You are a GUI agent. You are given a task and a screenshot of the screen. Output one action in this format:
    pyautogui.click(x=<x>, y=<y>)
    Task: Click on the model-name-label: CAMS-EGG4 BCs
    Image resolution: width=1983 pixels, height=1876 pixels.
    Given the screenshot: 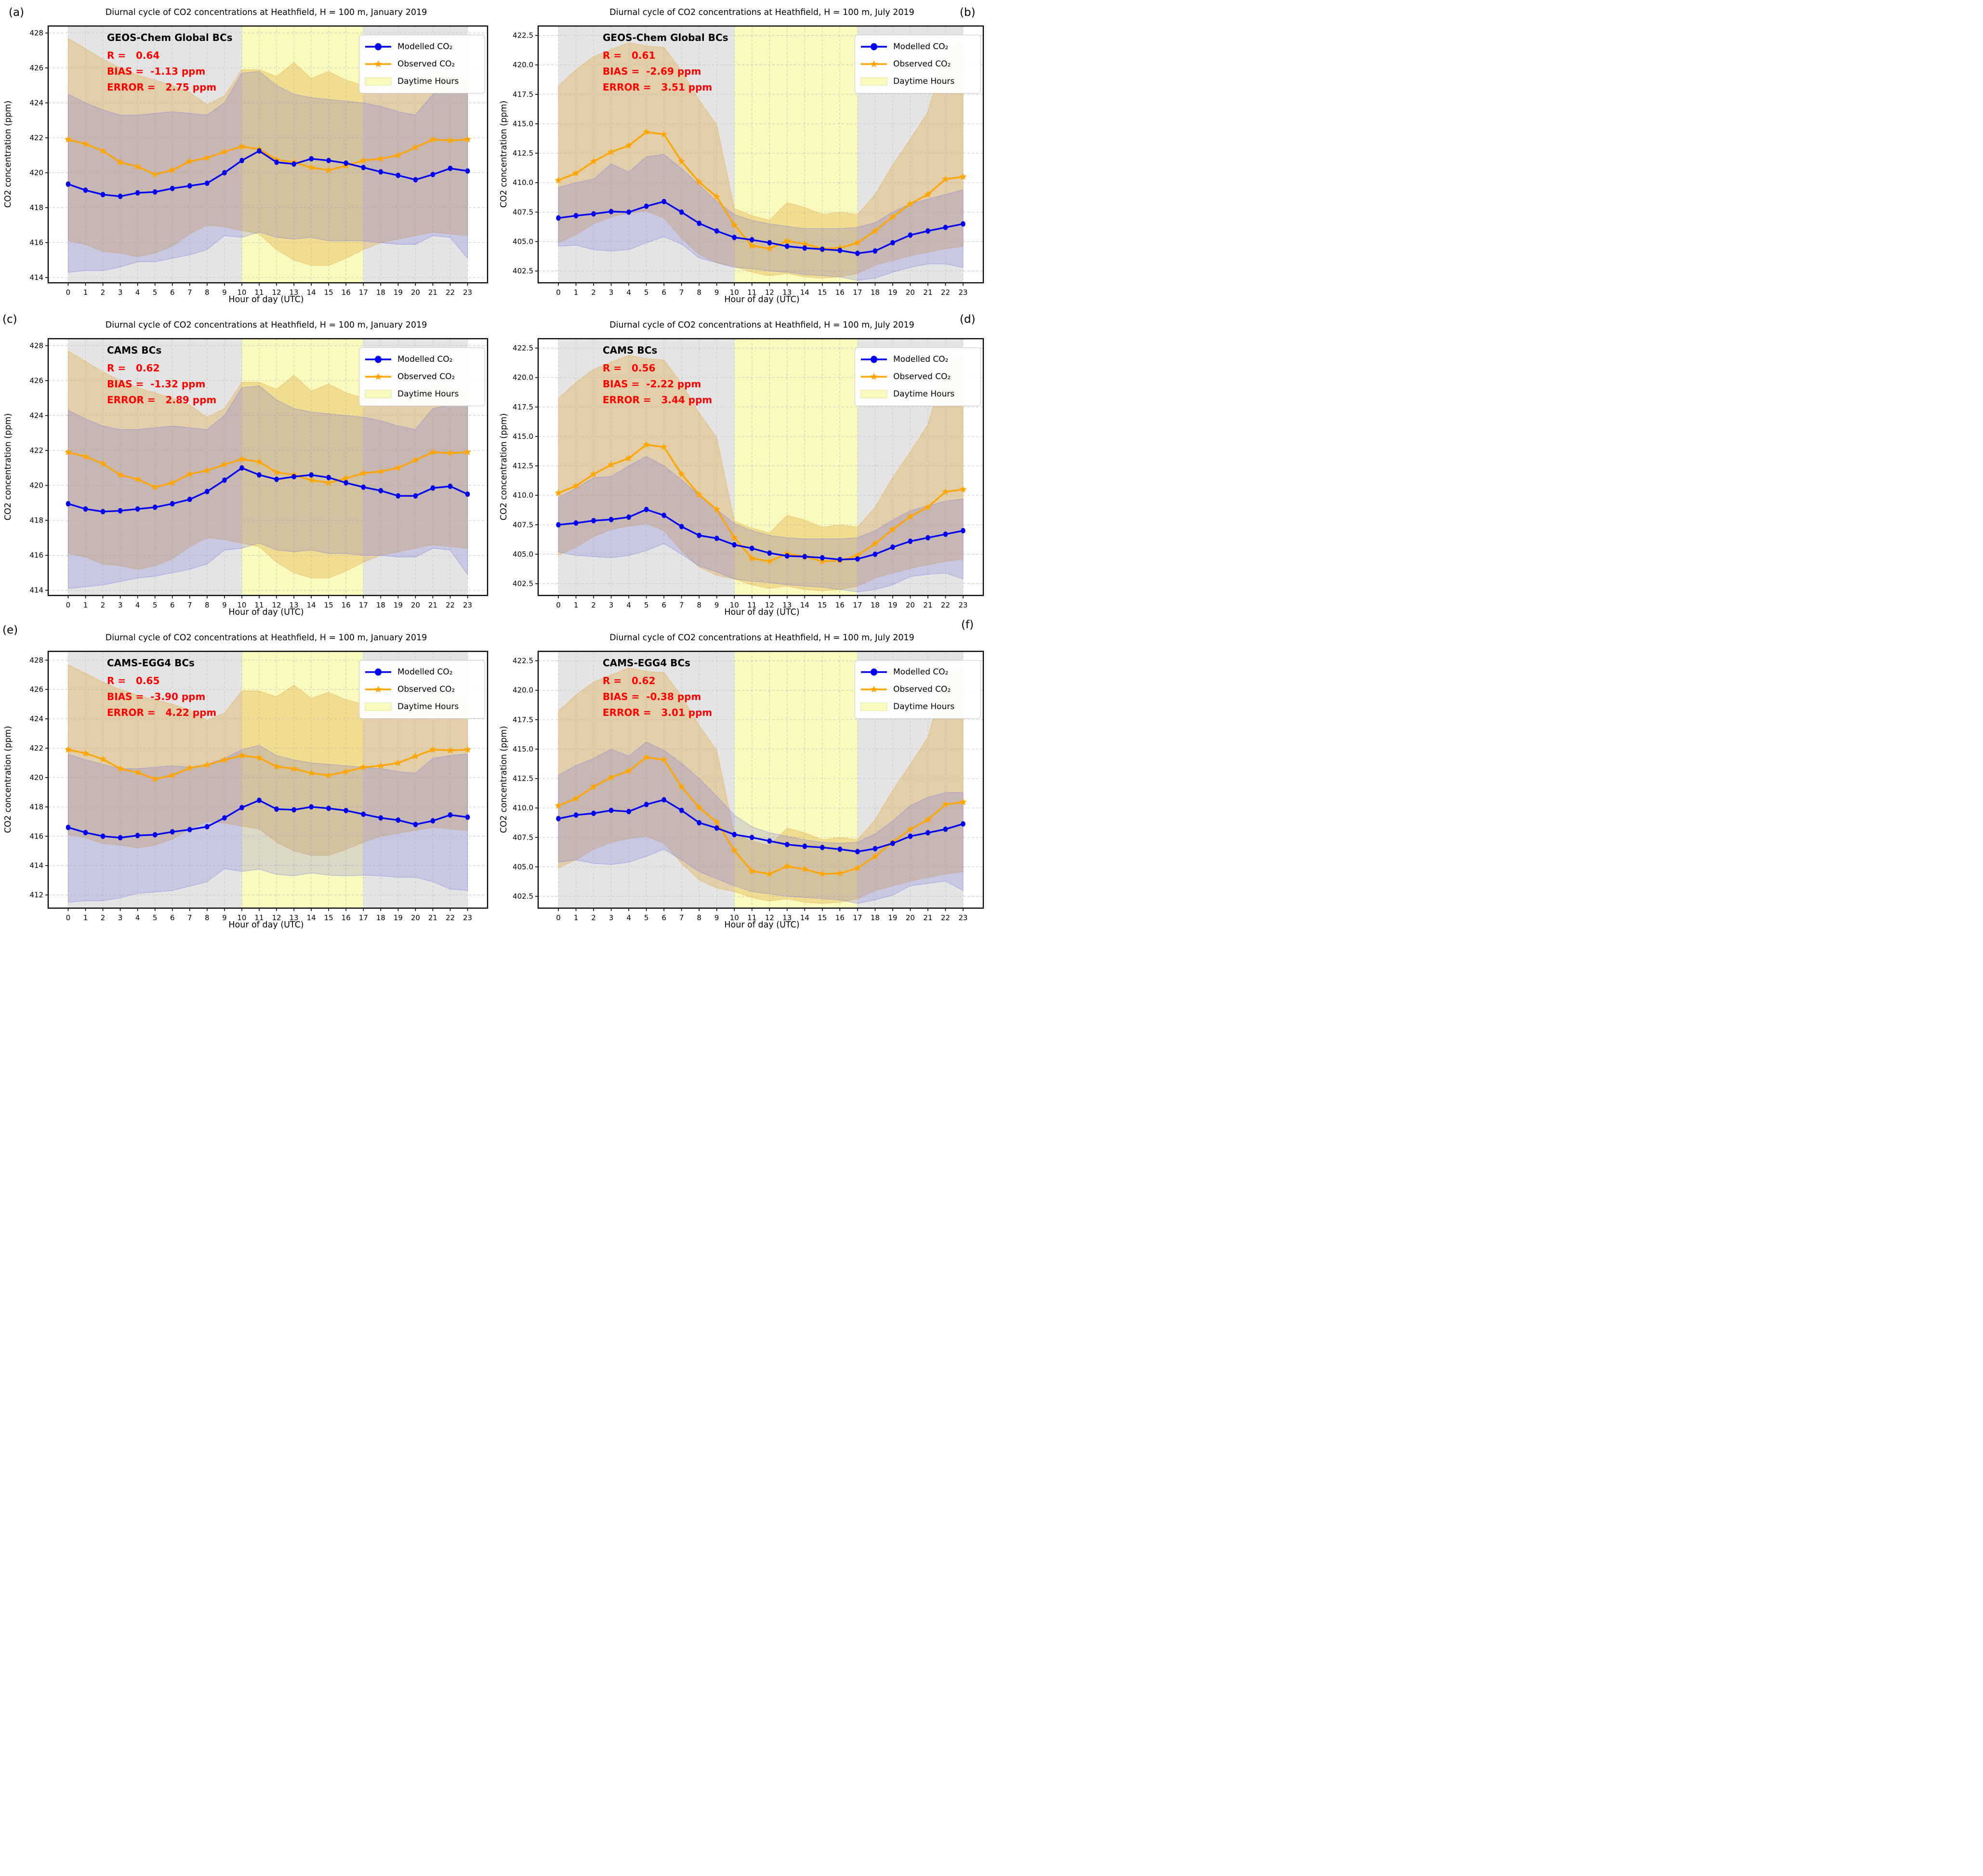 What is the action you would take?
    pyautogui.click(x=646, y=663)
    